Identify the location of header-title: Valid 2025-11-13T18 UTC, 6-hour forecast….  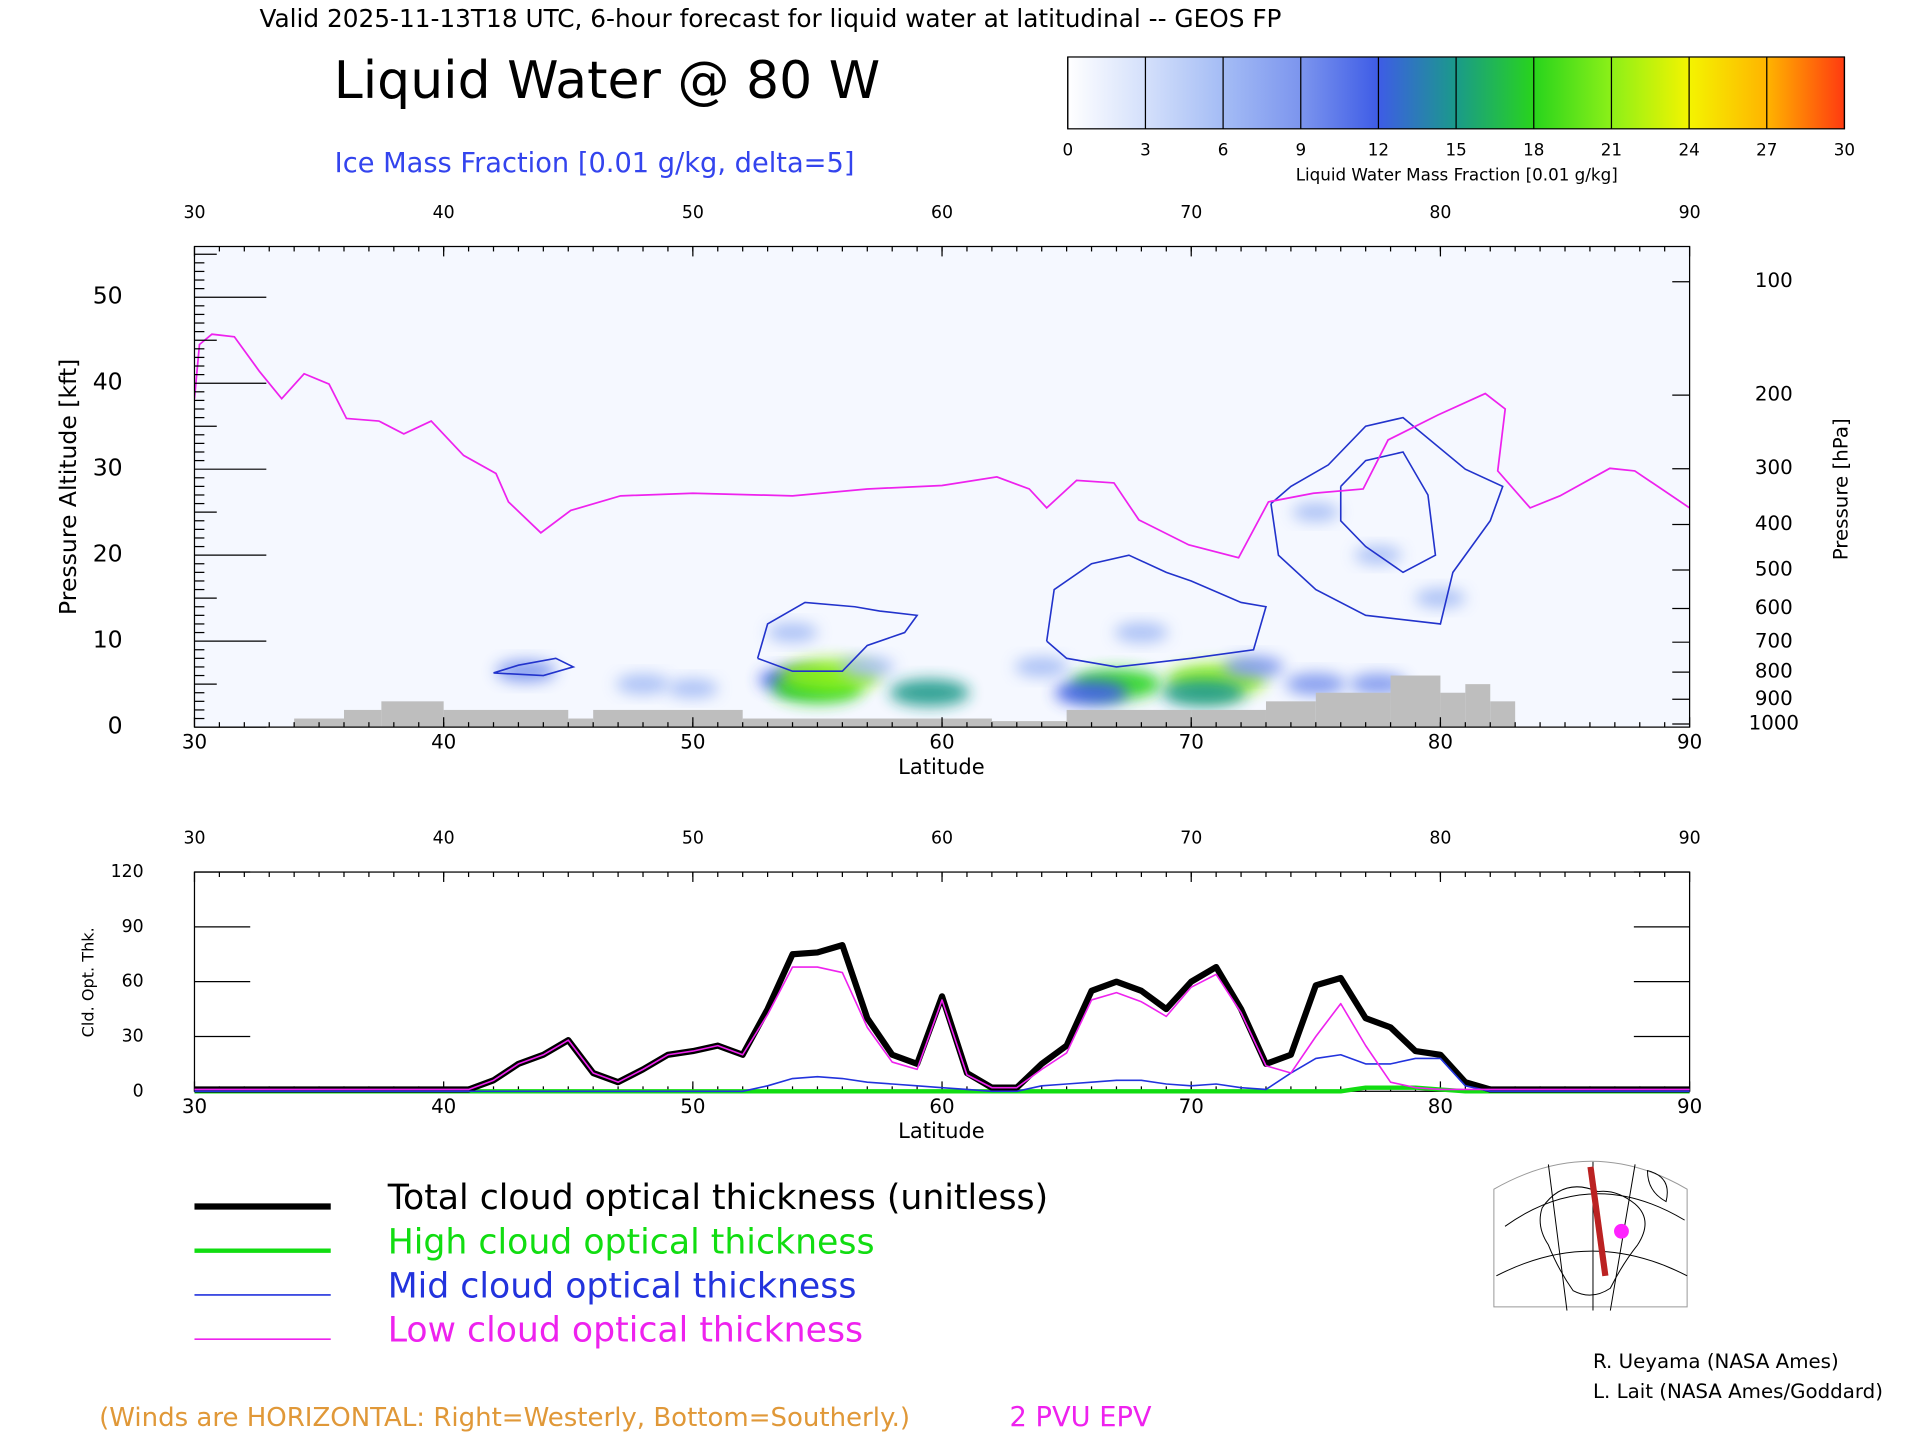
(770, 18).